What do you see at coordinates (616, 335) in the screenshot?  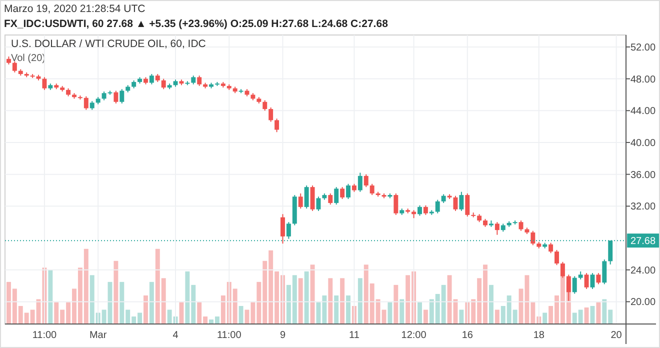 I see `x-tick-label: 20` at bounding box center [616, 335].